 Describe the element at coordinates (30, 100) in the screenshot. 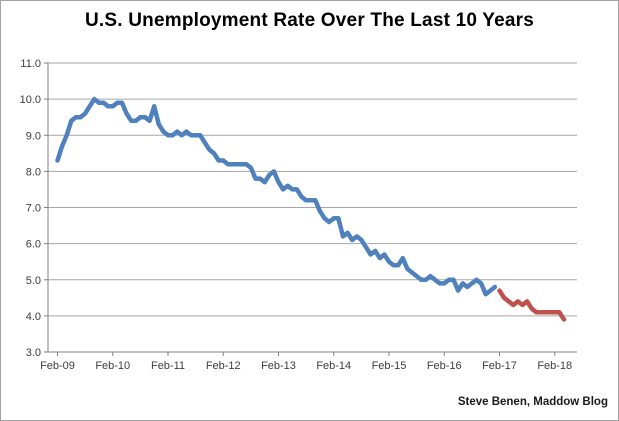

I see `y-axis-label: 10.0` at that location.